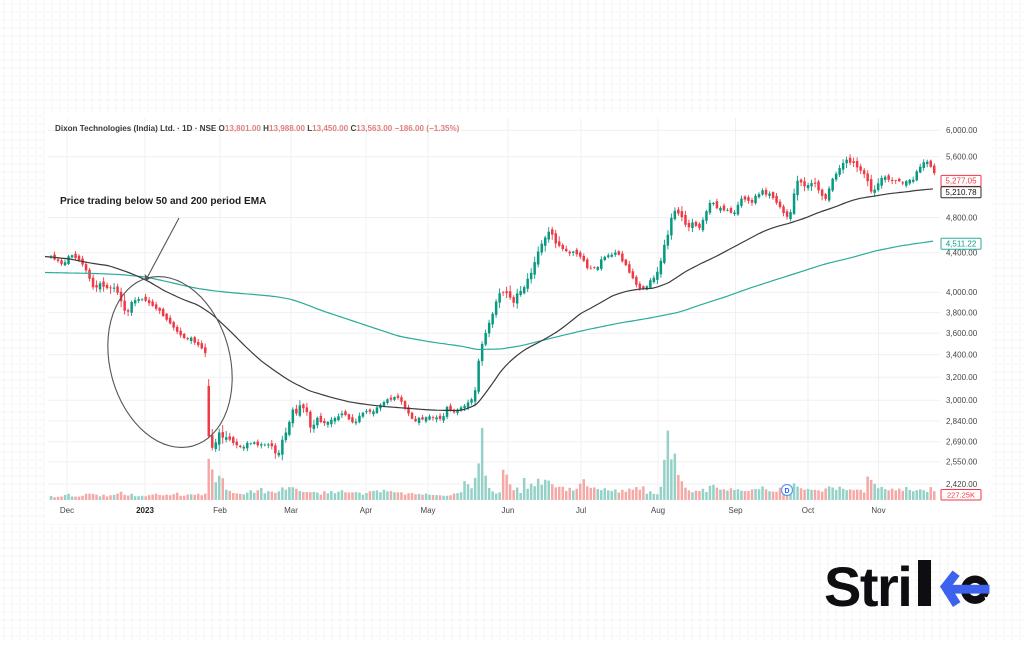 Image resolution: width=1024 pixels, height=645 pixels. I want to click on svg-text: Nov, so click(878, 510).